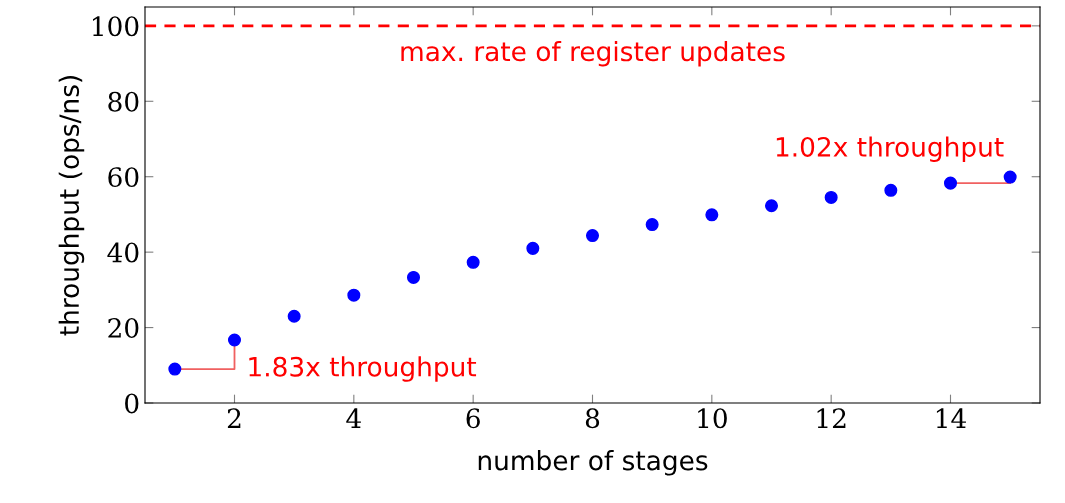 This screenshot has height=503, width=1065. What do you see at coordinates (115, 26) in the screenshot?
I see `y-tick-label: 100` at bounding box center [115, 26].